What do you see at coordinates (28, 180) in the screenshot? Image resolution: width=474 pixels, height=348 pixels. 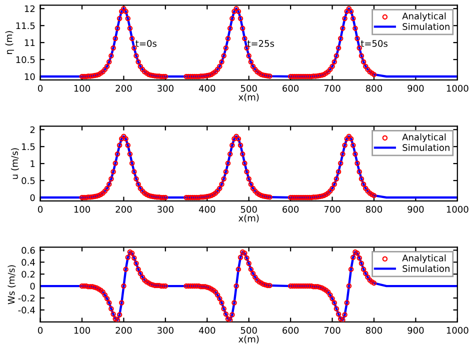 I see `y-tick-label: 0.5` at bounding box center [28, 180].